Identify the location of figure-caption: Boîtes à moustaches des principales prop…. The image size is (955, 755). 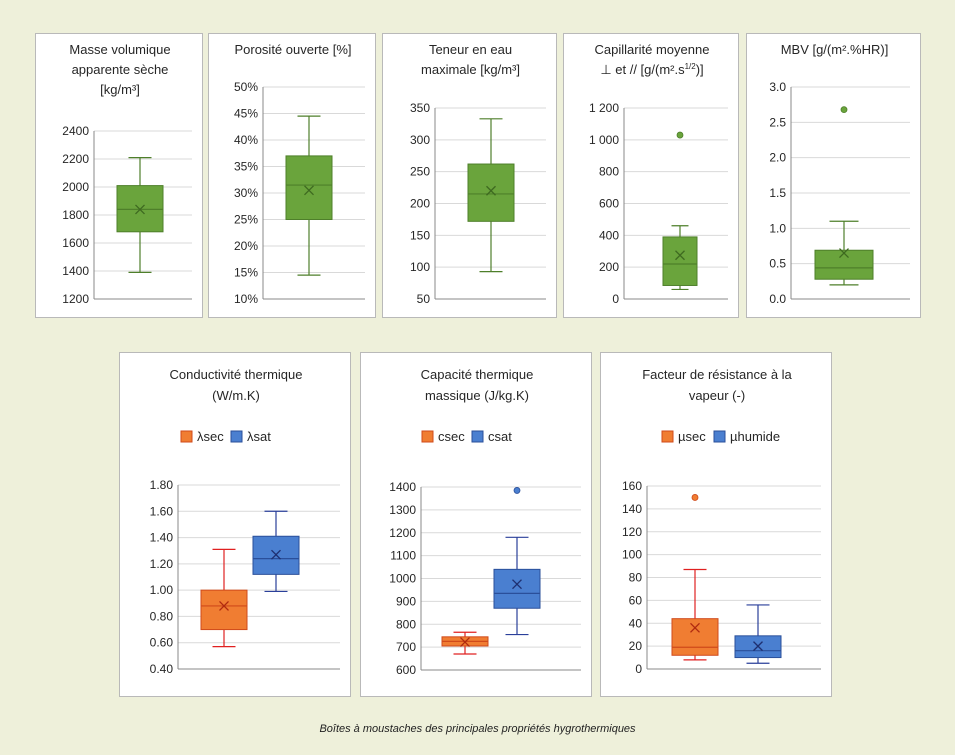
(477, 729).